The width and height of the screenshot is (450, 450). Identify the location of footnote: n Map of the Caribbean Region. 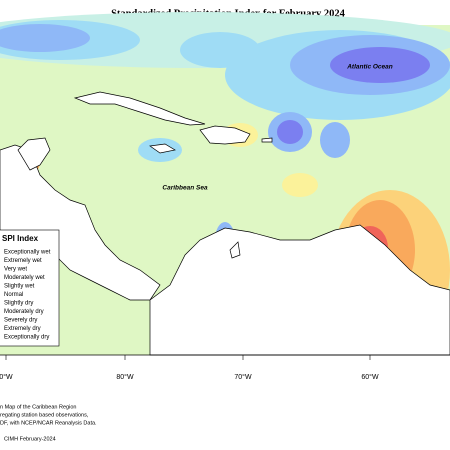
(38, 407).